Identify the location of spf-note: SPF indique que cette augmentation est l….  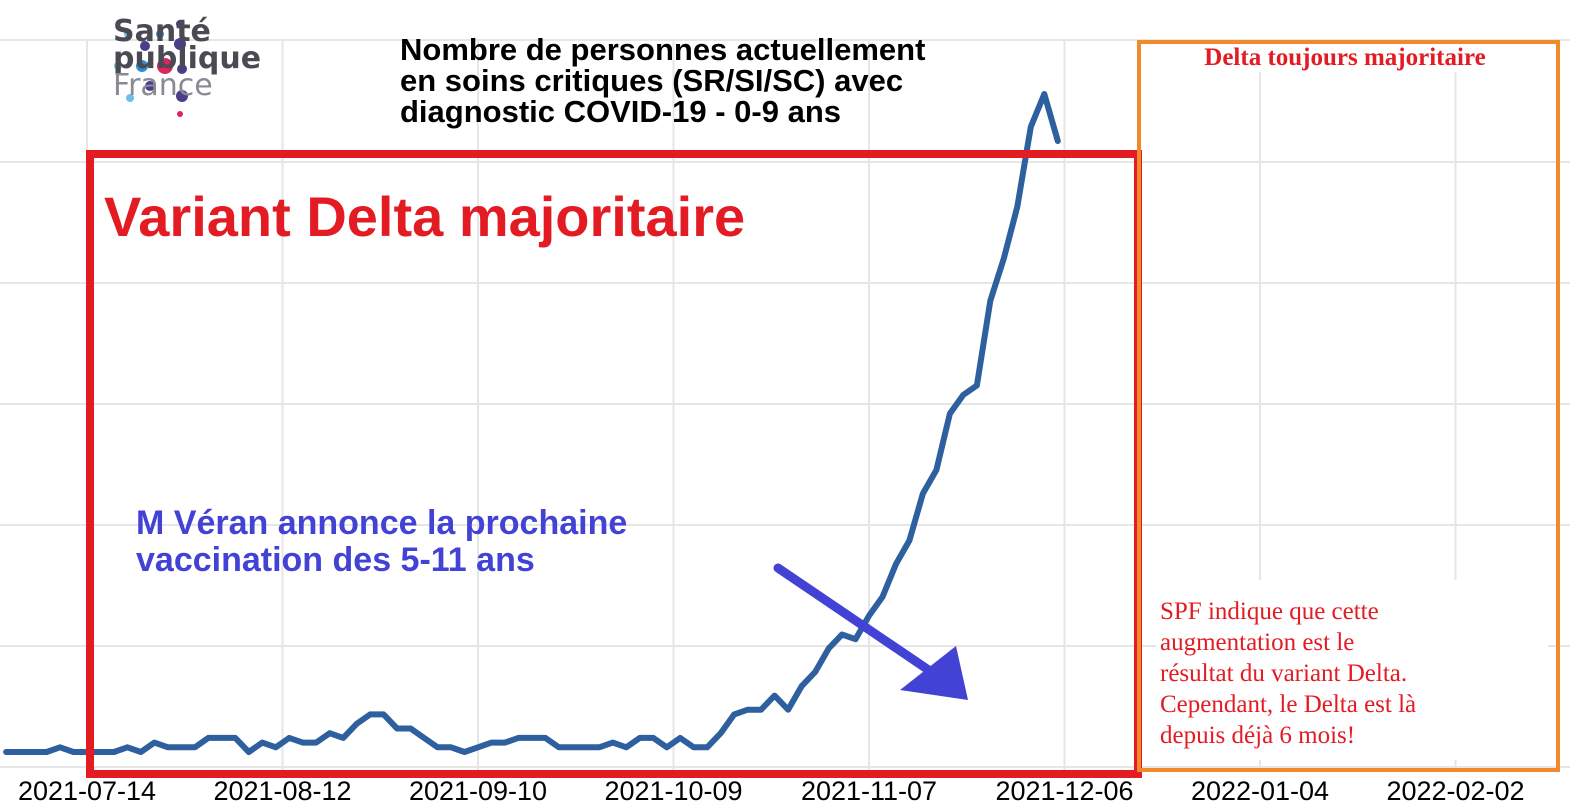
(1355, 673).